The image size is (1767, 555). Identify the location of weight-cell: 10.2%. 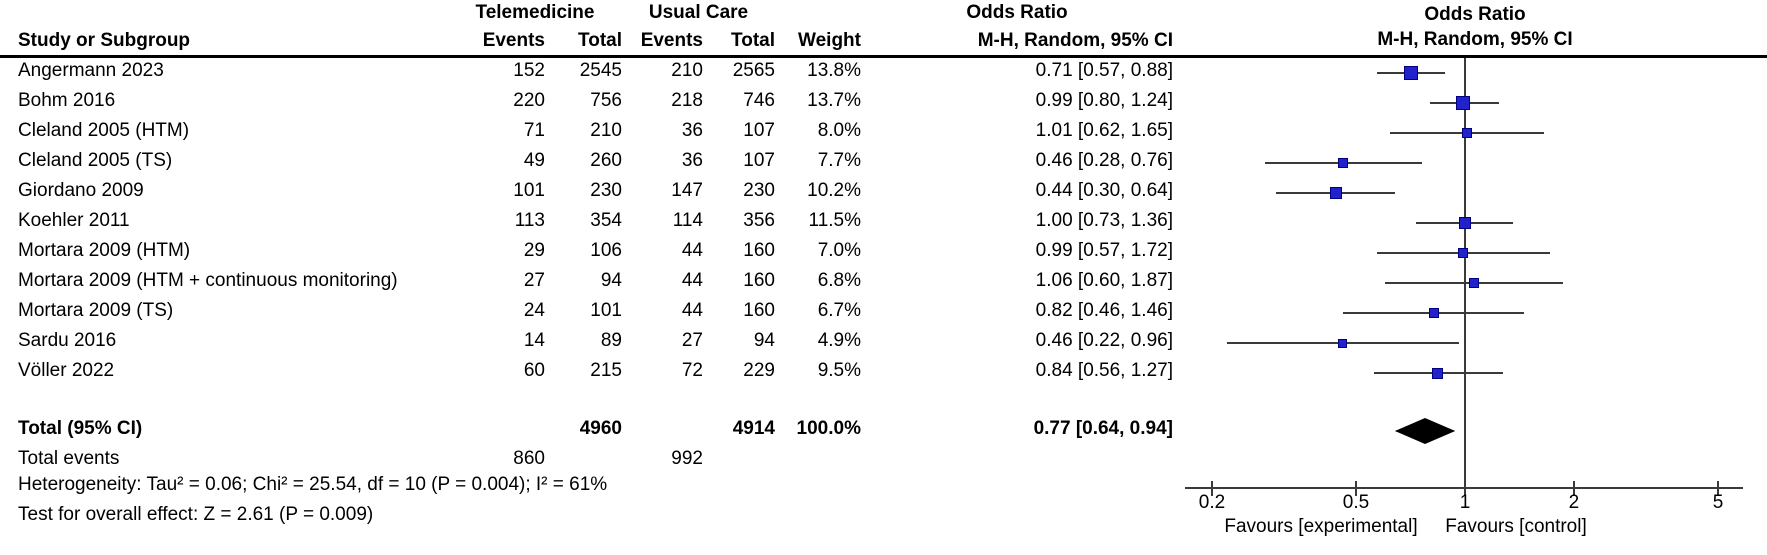
(834, 190).